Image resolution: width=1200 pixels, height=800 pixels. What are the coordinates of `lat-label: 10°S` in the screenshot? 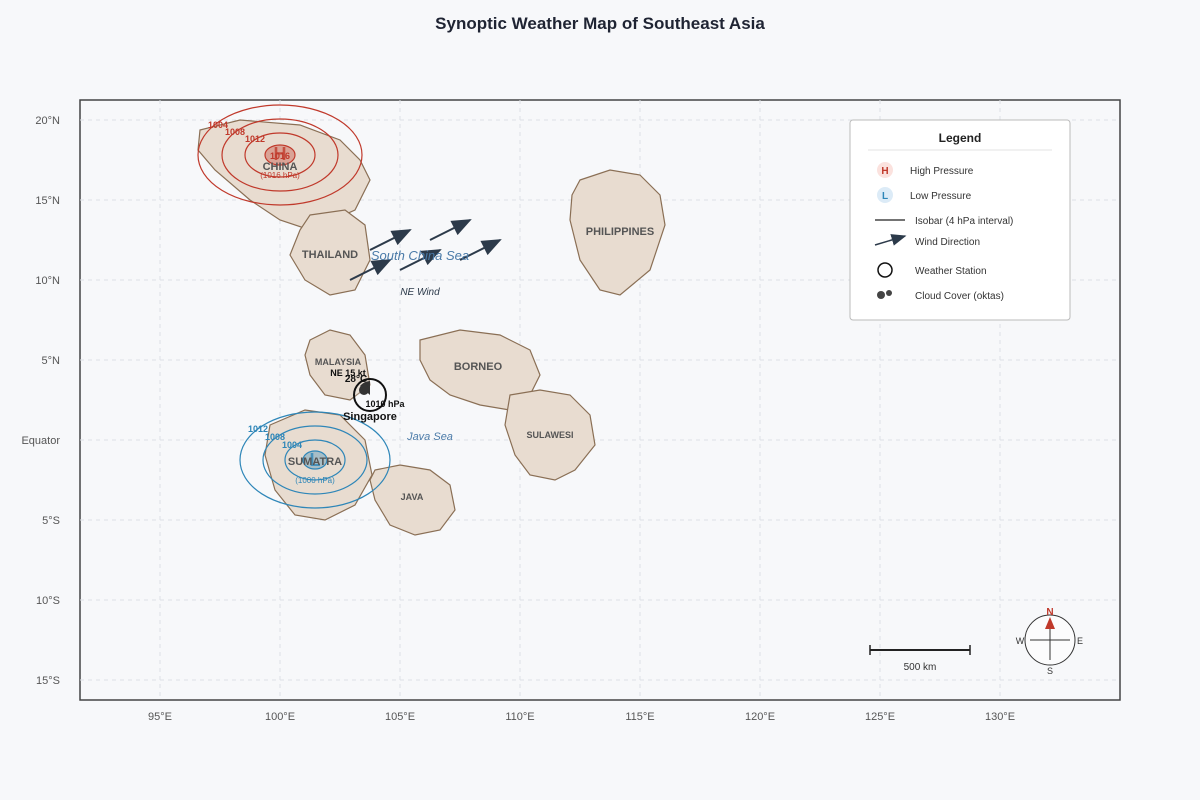 It's located at (48, 601).